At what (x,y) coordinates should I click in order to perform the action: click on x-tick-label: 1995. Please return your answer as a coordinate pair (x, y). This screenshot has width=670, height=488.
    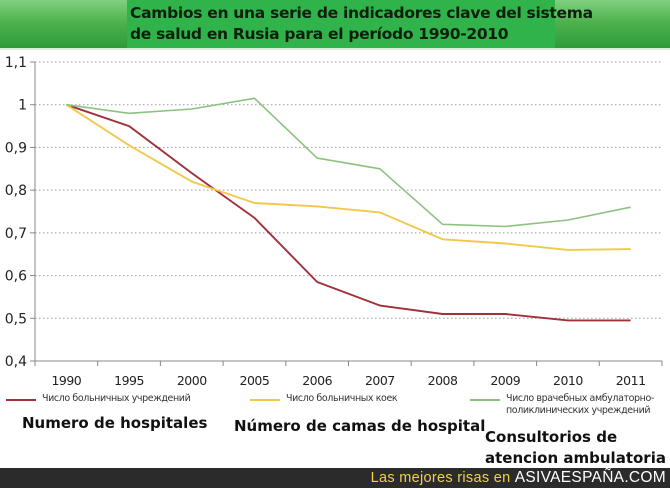
    Looking at the image, I should click on (129, 380).